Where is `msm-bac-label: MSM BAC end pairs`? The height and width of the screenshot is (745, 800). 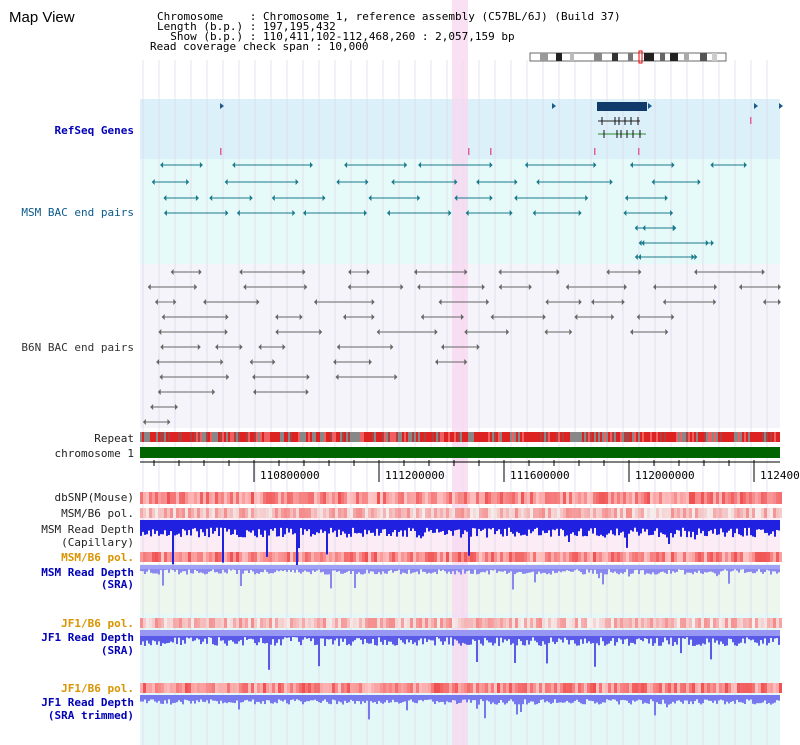 msm-bac-label: MSM BAC end pairs is located at coordinates (77, 212).